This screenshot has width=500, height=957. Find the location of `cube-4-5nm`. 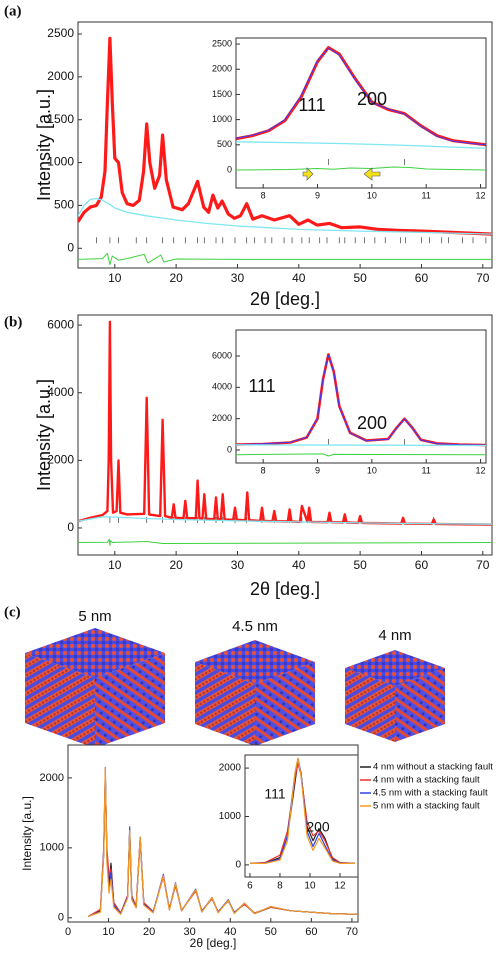

cube-4-5nm is located at coordinates (255, 693).